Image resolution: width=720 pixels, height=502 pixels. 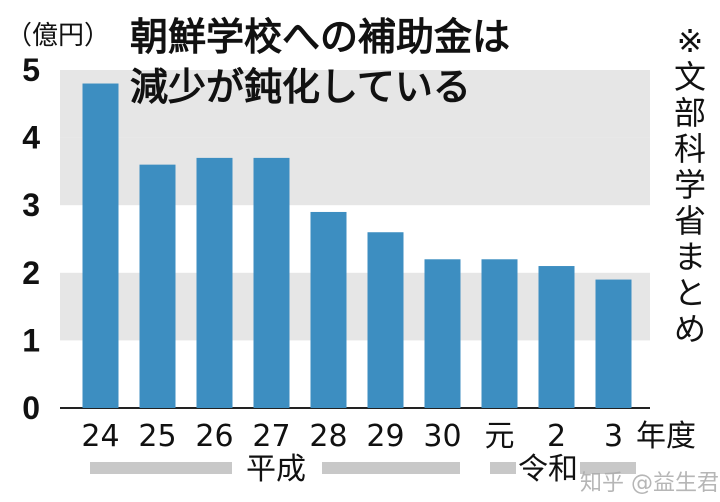 I want to click on source-note-char: 学, so click(x=690, y=185).